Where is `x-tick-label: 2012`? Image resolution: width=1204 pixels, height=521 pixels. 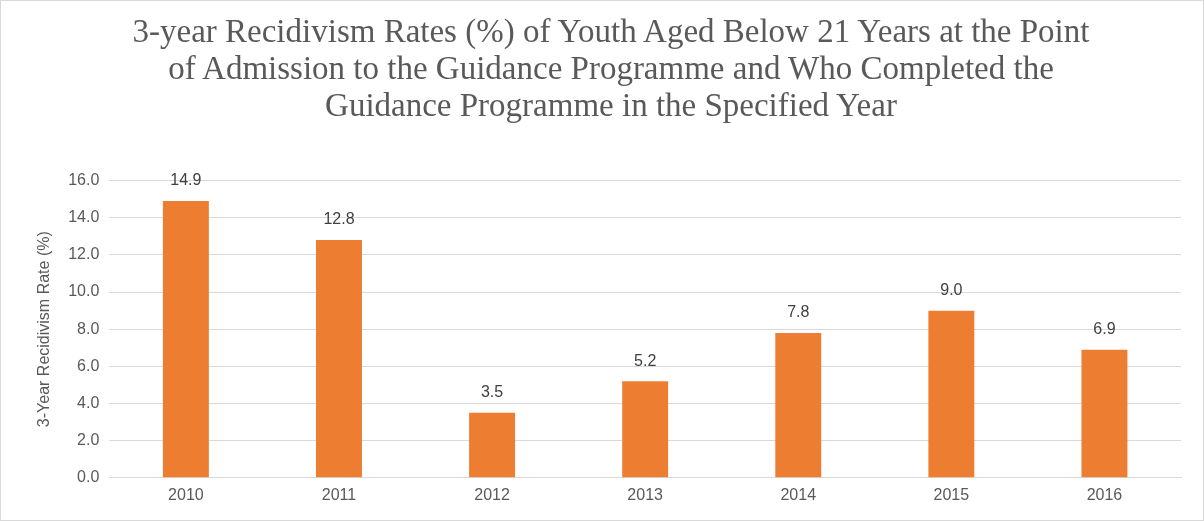 x-tick-label: 2012 is located at coordinates (492, 494).